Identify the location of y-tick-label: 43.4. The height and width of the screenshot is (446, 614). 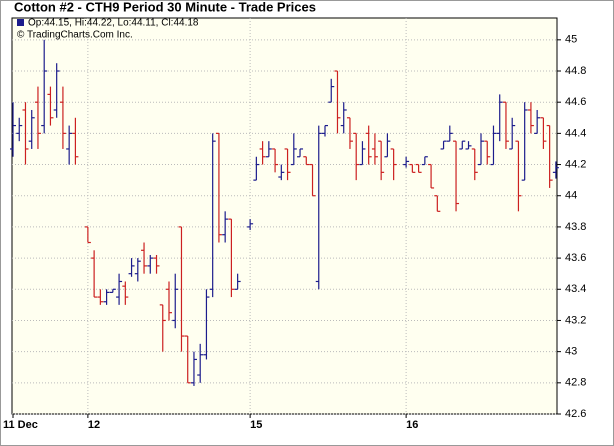
(575, 289).